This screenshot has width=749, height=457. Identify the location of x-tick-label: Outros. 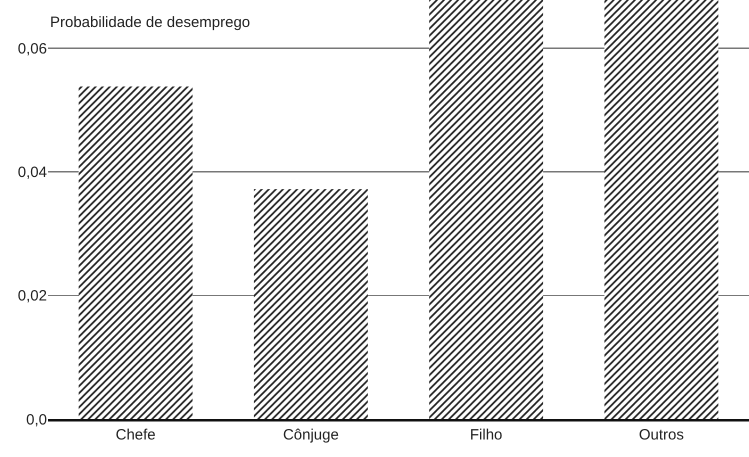
(661, 435).